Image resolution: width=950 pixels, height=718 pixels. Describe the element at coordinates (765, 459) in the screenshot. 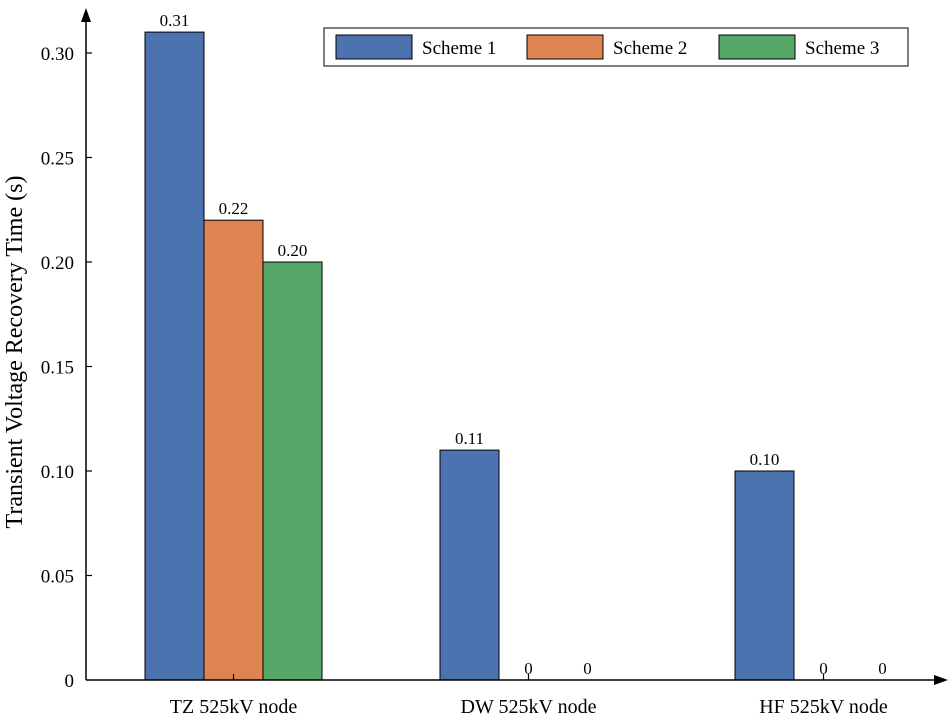

I see `data-label: 0.10` at that location.